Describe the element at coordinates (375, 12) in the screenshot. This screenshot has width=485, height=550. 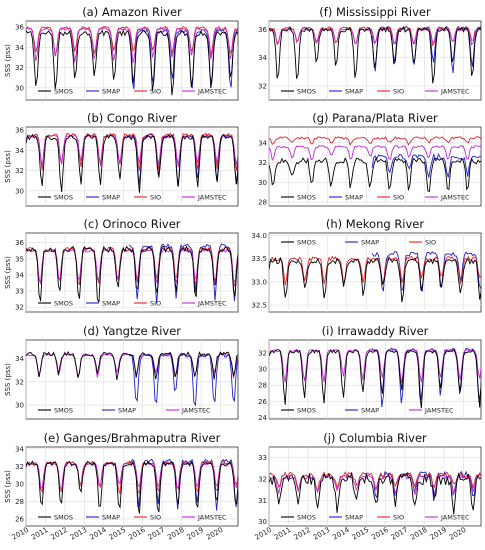
I see `panel-title: (f) Mississippi River` at that location.